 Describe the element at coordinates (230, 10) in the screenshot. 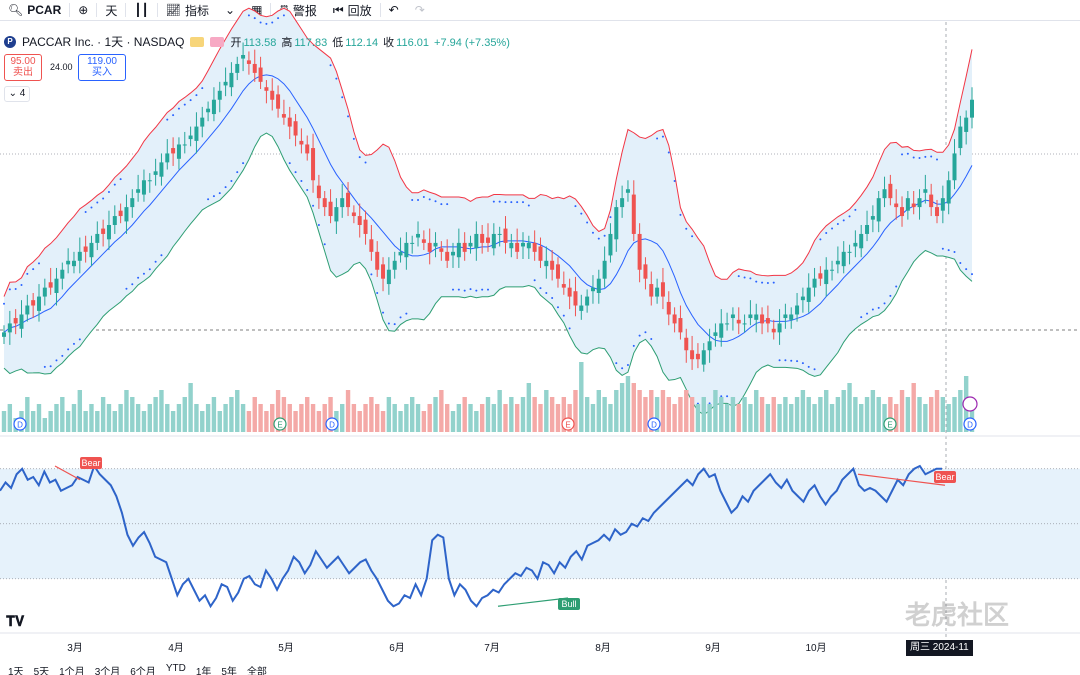

I see `indicators-dropdown: ⌄` at that location.